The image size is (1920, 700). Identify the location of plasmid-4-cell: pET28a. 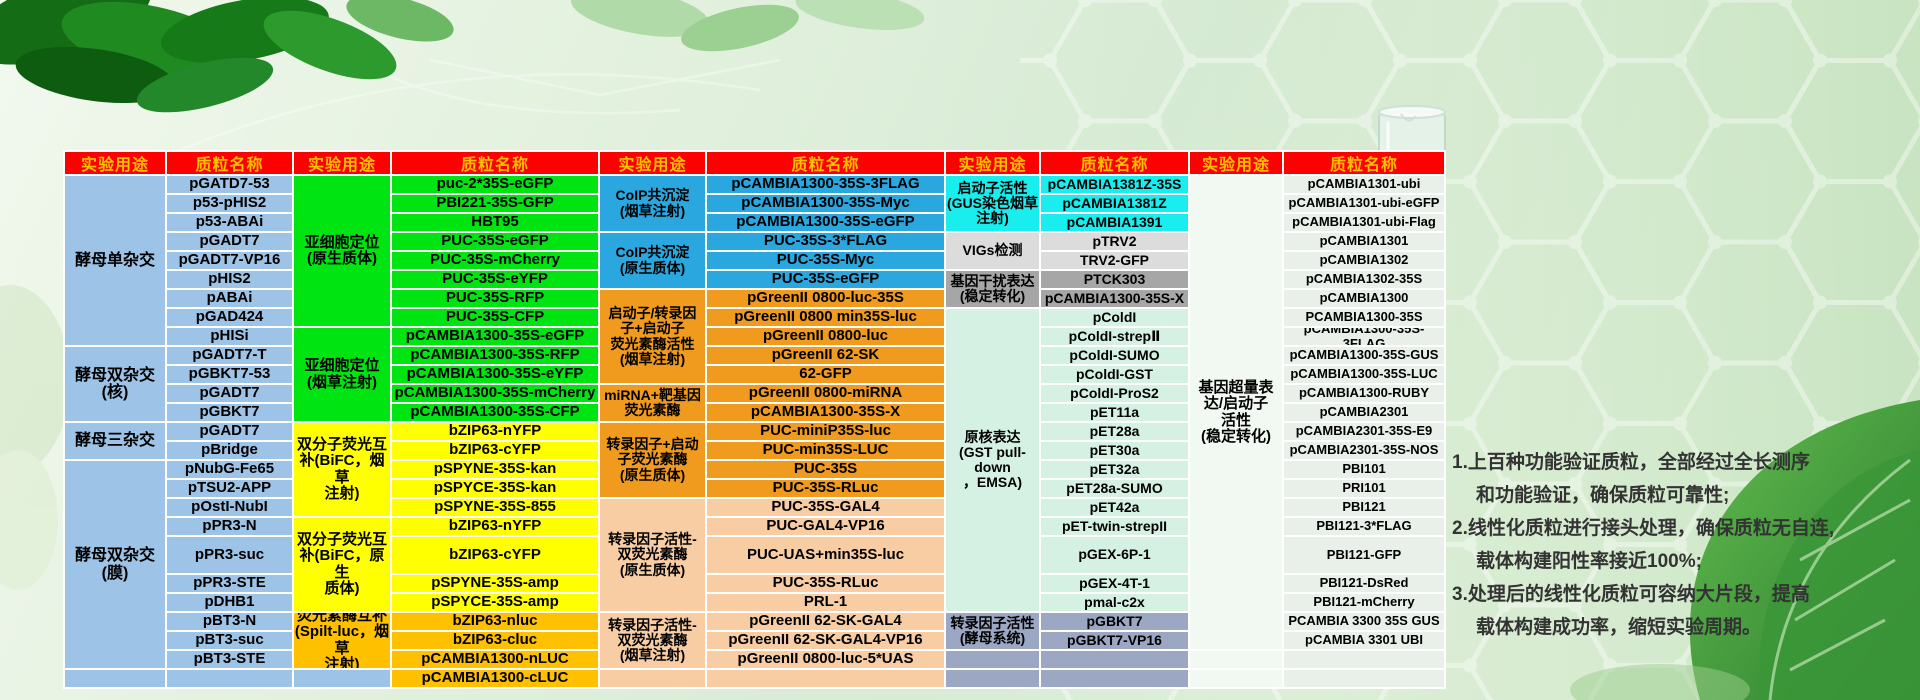
(1114, 431).